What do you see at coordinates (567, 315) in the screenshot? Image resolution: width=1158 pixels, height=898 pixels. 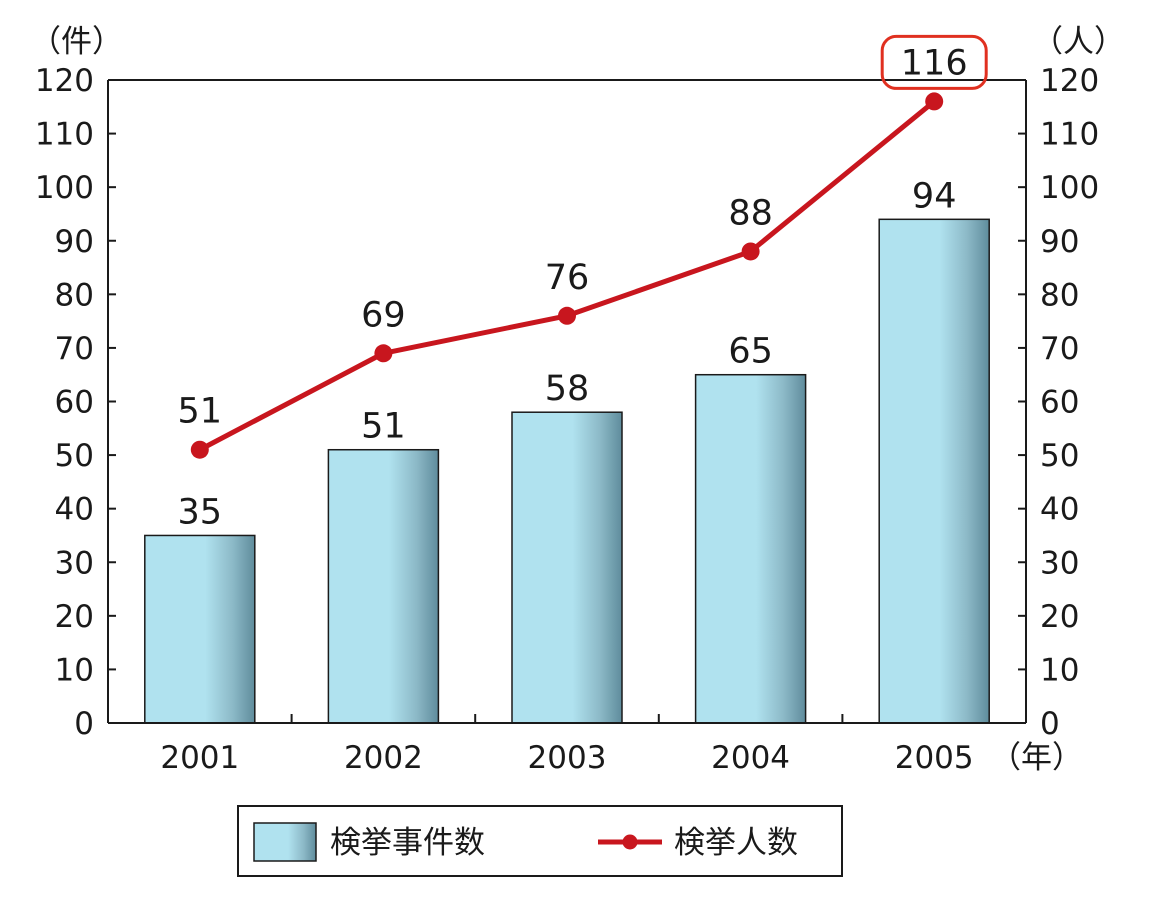 I see `line-point-2003` at bounding box center [567, 315].